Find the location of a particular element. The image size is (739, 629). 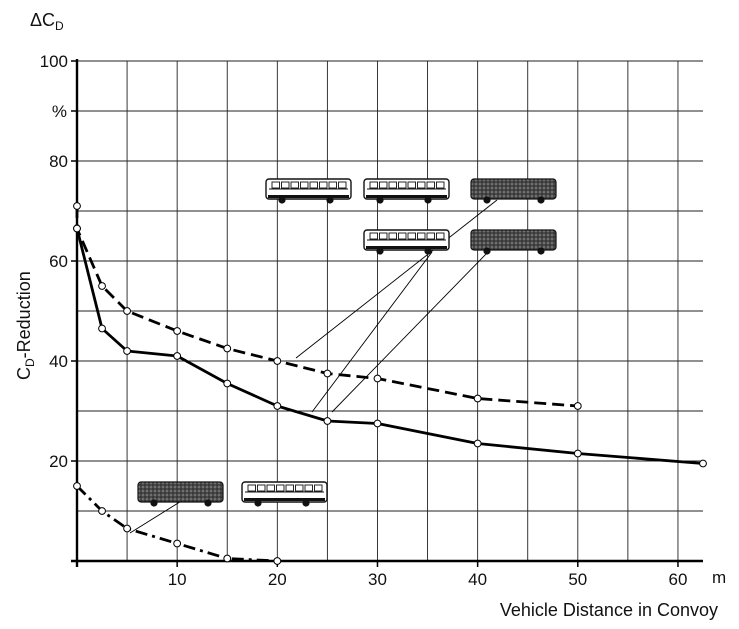

y-tick-label: 20 is located at coordinates (58, 461).